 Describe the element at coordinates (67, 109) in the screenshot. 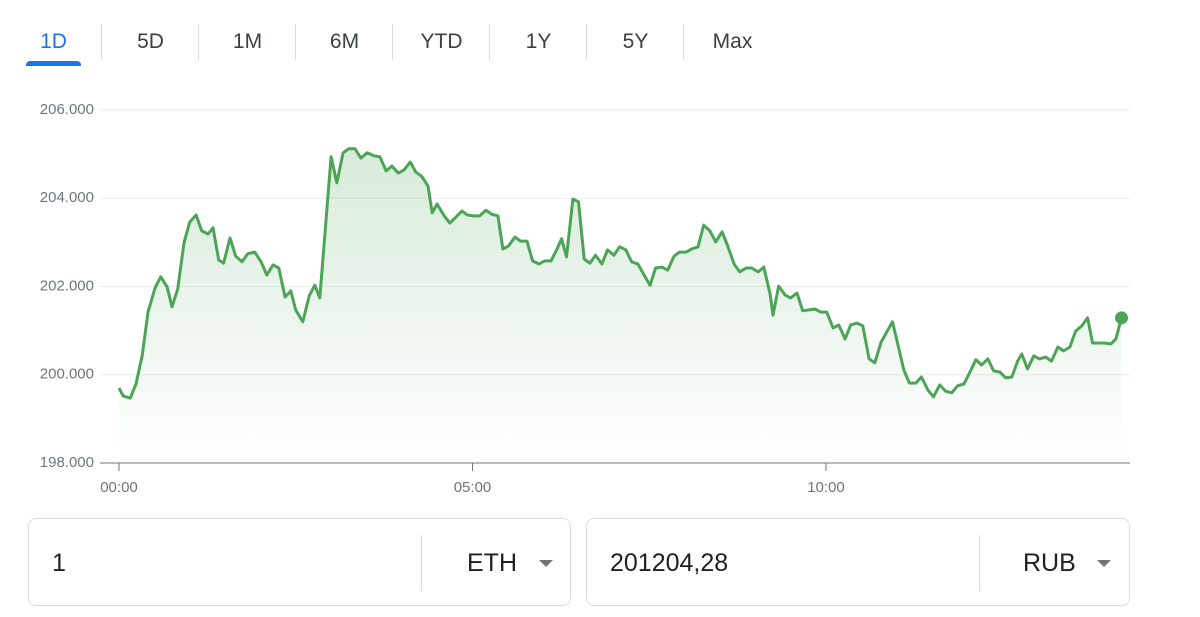

I see `y-tick-label: 206.000` at that location.